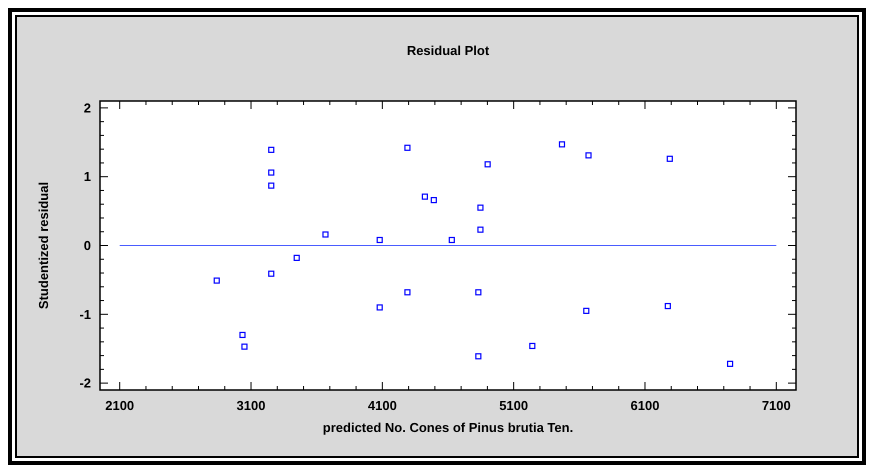 Image resolution: width=874 pixels, height=473 pixels. What do you see at coordinates (251, 405) in the screenshot?
I see `x-tick-label: 3100` at bounding box center [251, 405].